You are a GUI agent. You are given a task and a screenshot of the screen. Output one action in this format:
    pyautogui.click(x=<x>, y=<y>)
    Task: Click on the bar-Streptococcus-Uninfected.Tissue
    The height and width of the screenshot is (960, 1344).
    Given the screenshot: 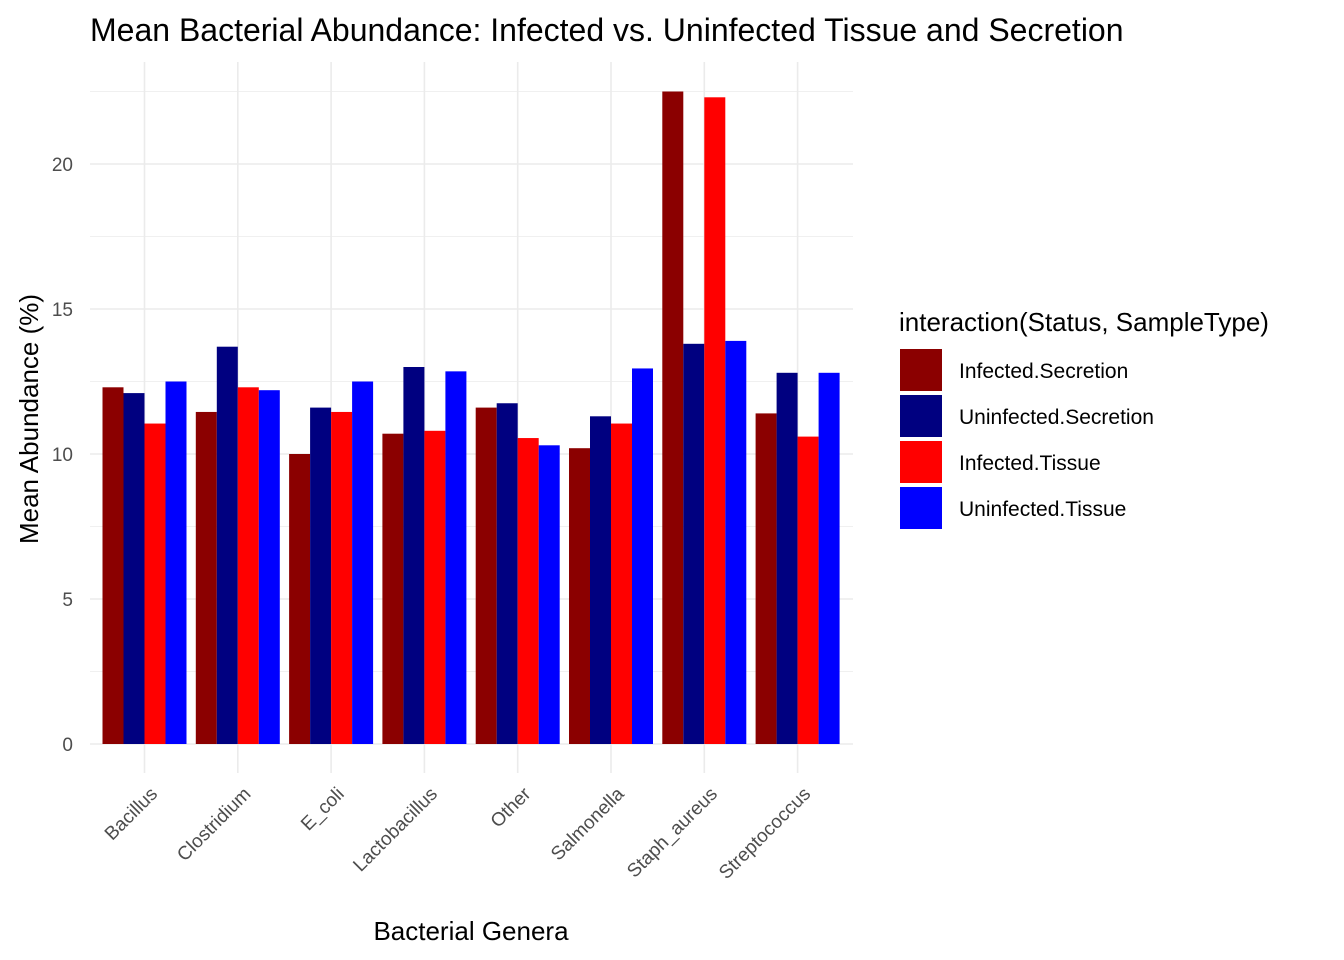 What is the action you would take?
    pyautogui.click(x=829, y=558)
    